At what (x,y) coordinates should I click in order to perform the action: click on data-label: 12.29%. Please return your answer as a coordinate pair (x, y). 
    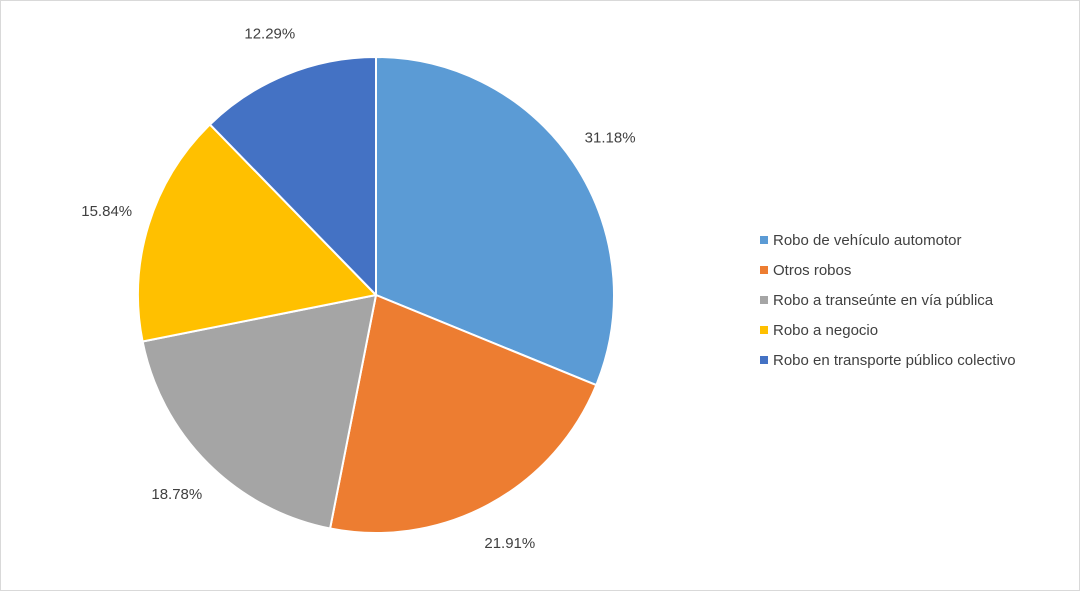
    Looking at the image, I should click on (269, 33).